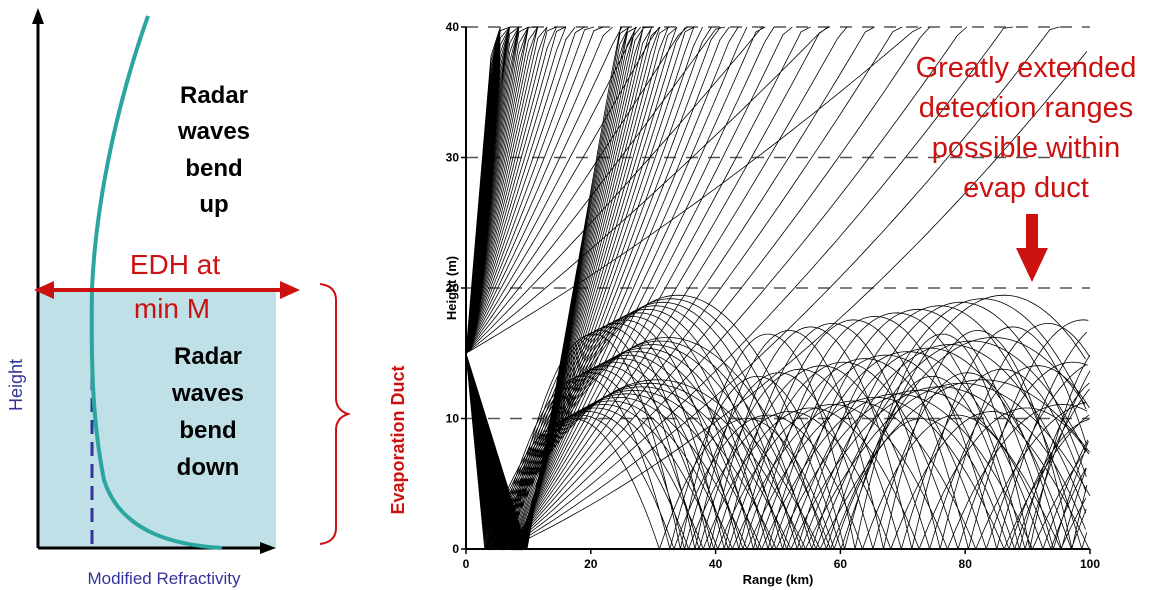 The height and width of the screenshot is (590, 1172). Describe the element at coordinates (157, 418) in the screenshot. I see `duct-region` at that location.